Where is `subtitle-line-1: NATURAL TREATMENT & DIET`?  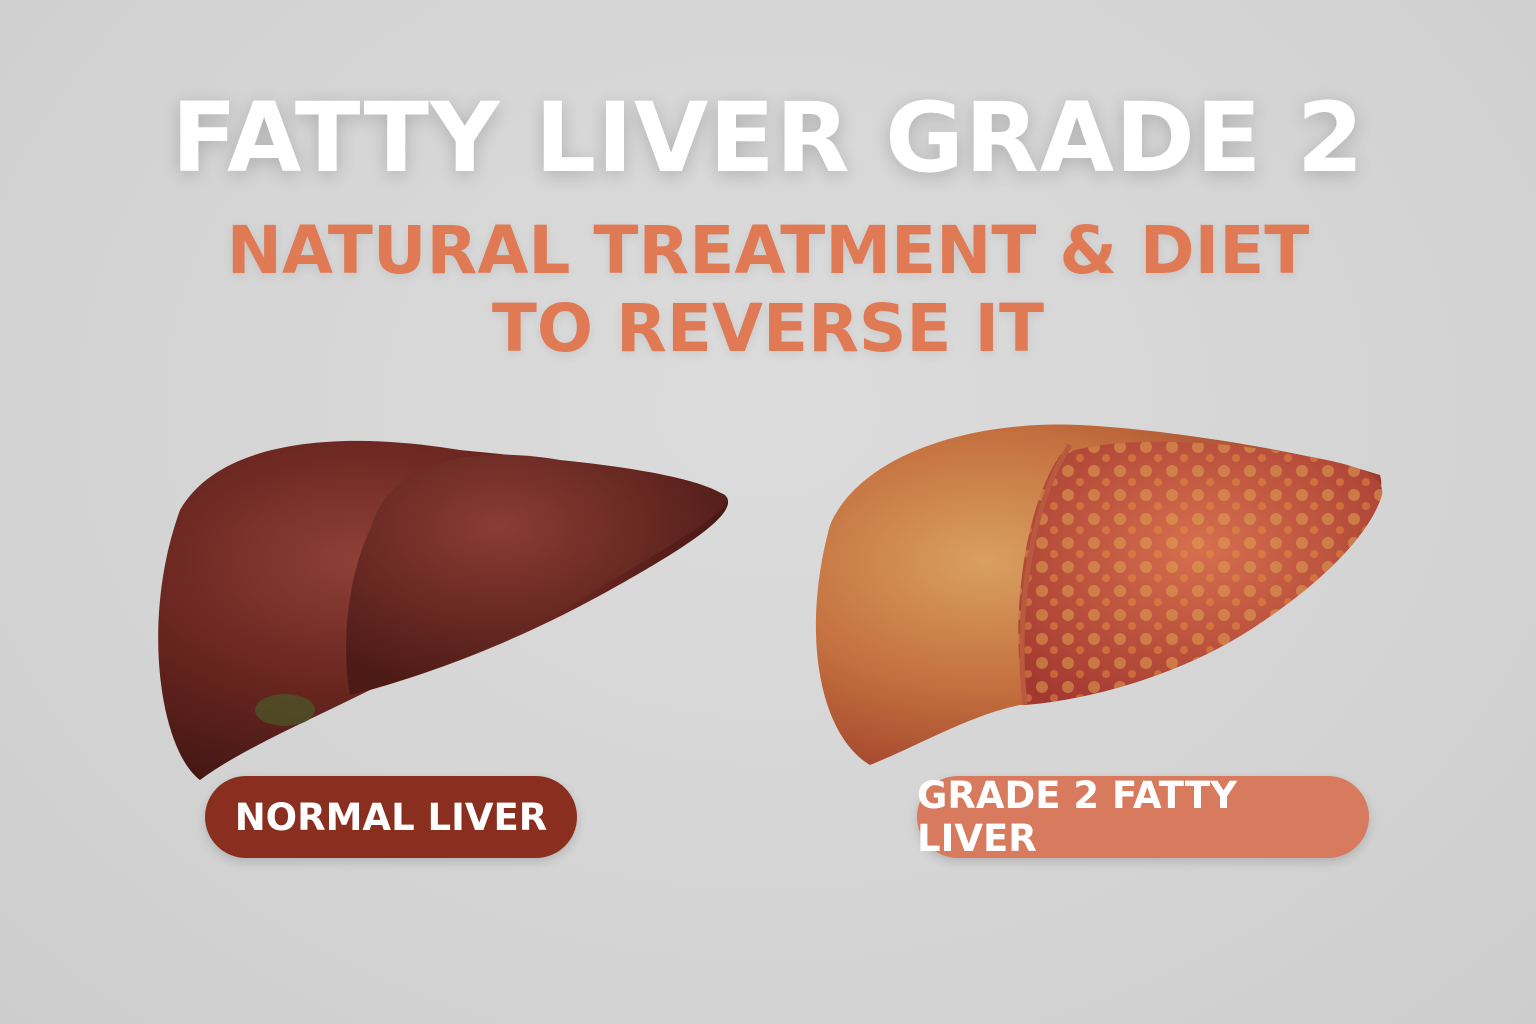
subtitle-line-1: NATURAL TREATMENT & DIET is located at coordinates (768, 250).